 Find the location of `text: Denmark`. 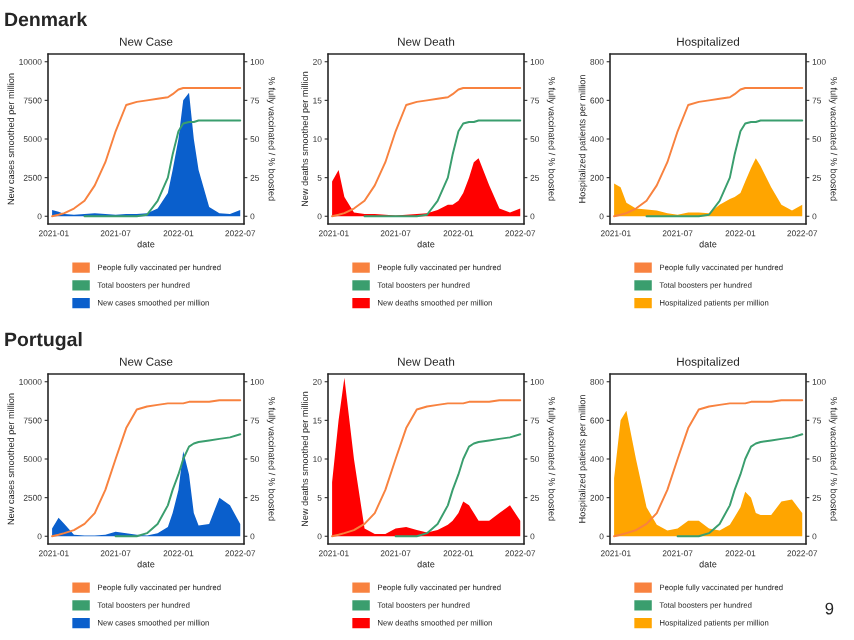

text: Denmark is located at coordinates (46, 19).